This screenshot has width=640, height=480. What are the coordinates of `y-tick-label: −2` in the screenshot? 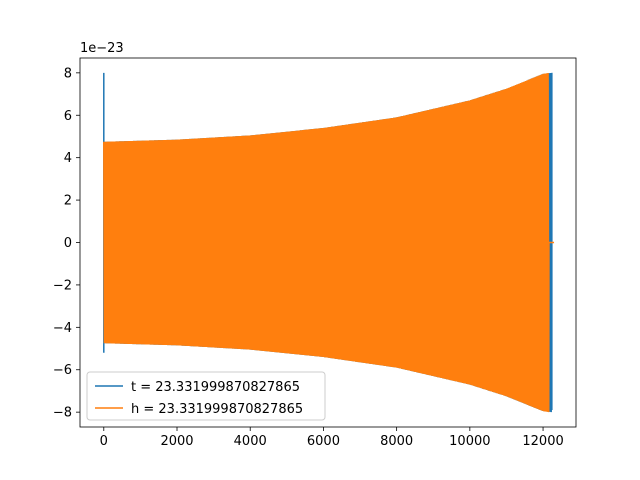 It's located at (62, 285).